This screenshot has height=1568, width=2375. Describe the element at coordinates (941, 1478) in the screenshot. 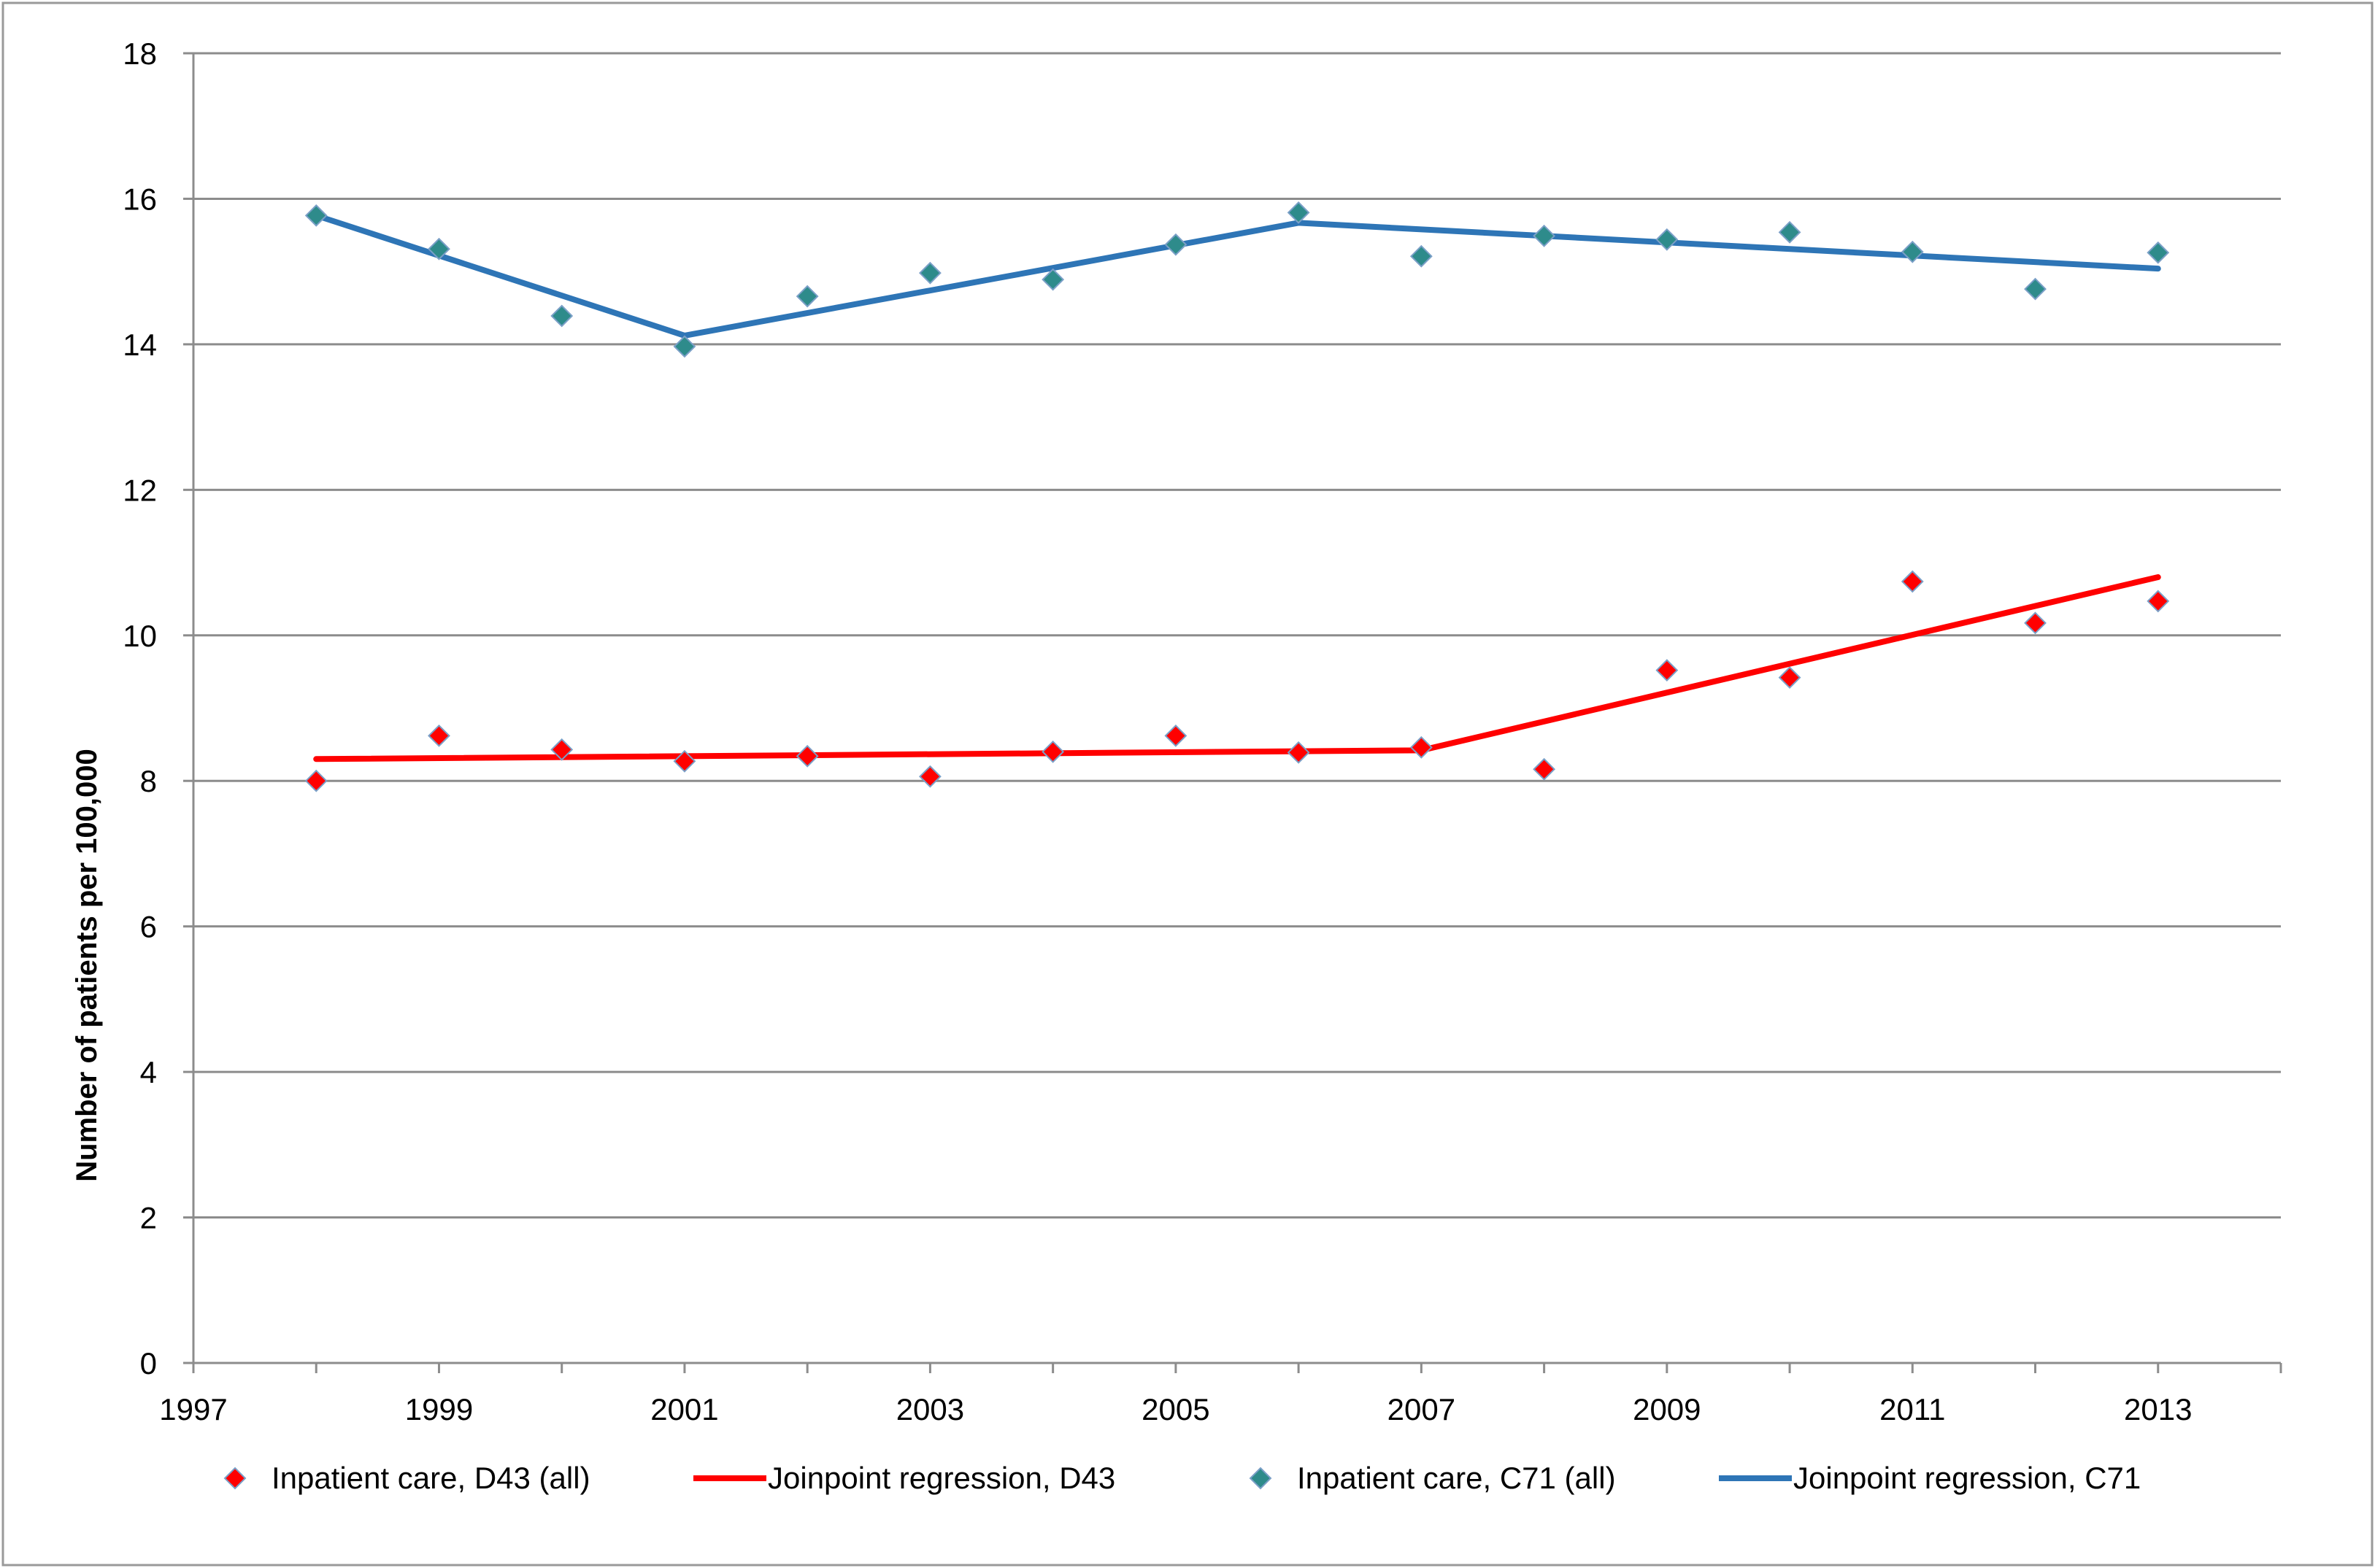

I see `legend-item-2-label: Joinpoint regression, D43` at that location.